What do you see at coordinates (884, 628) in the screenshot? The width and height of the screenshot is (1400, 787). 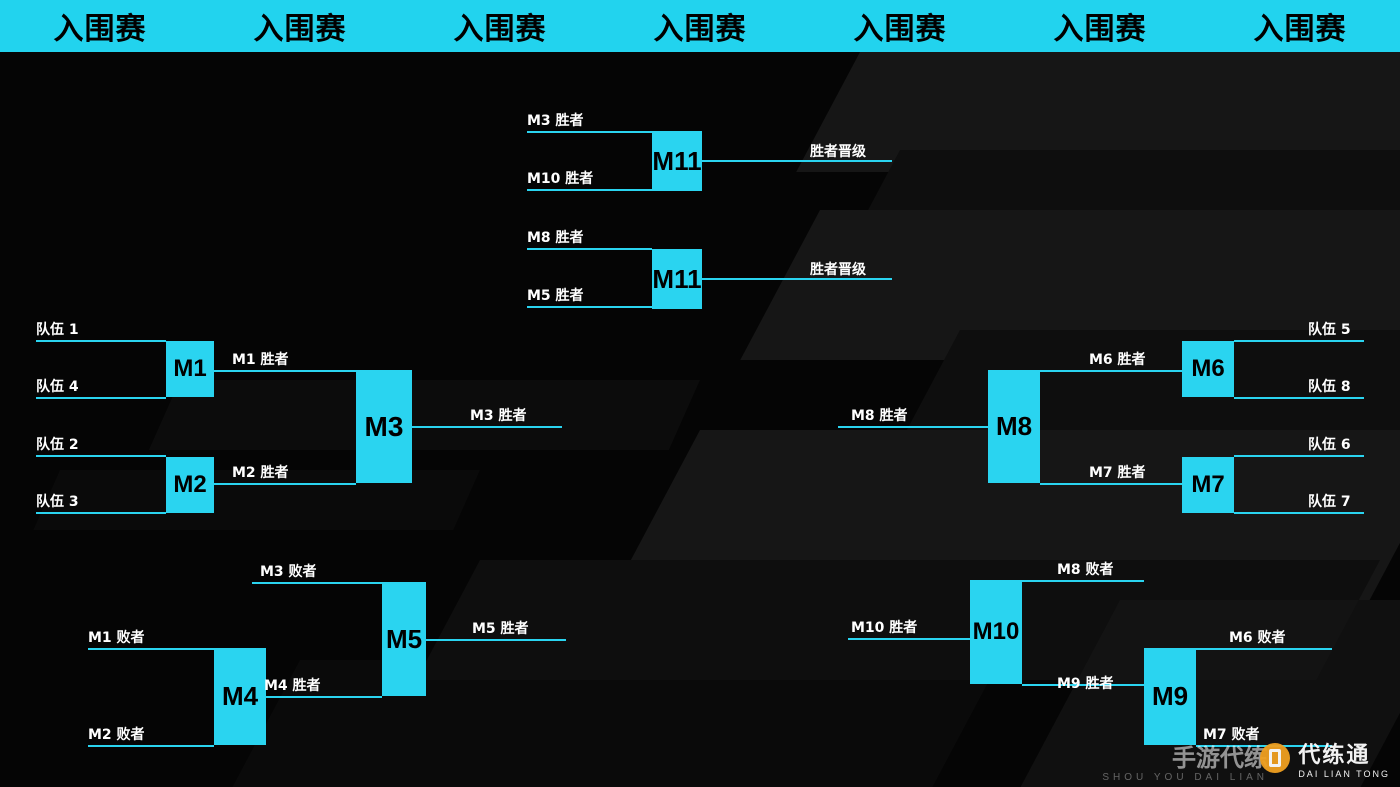 I see `label-m10-winner: M10 胜者` at bounding box center [884, 628].